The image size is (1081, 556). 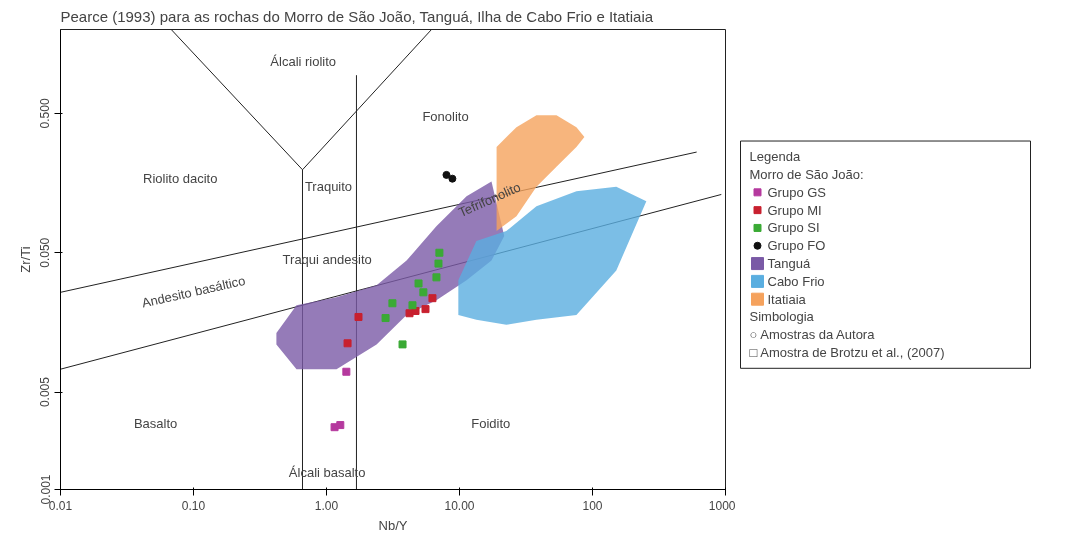 I want to click on legend-label: Cabo Frio, so click(x=796, y=281).